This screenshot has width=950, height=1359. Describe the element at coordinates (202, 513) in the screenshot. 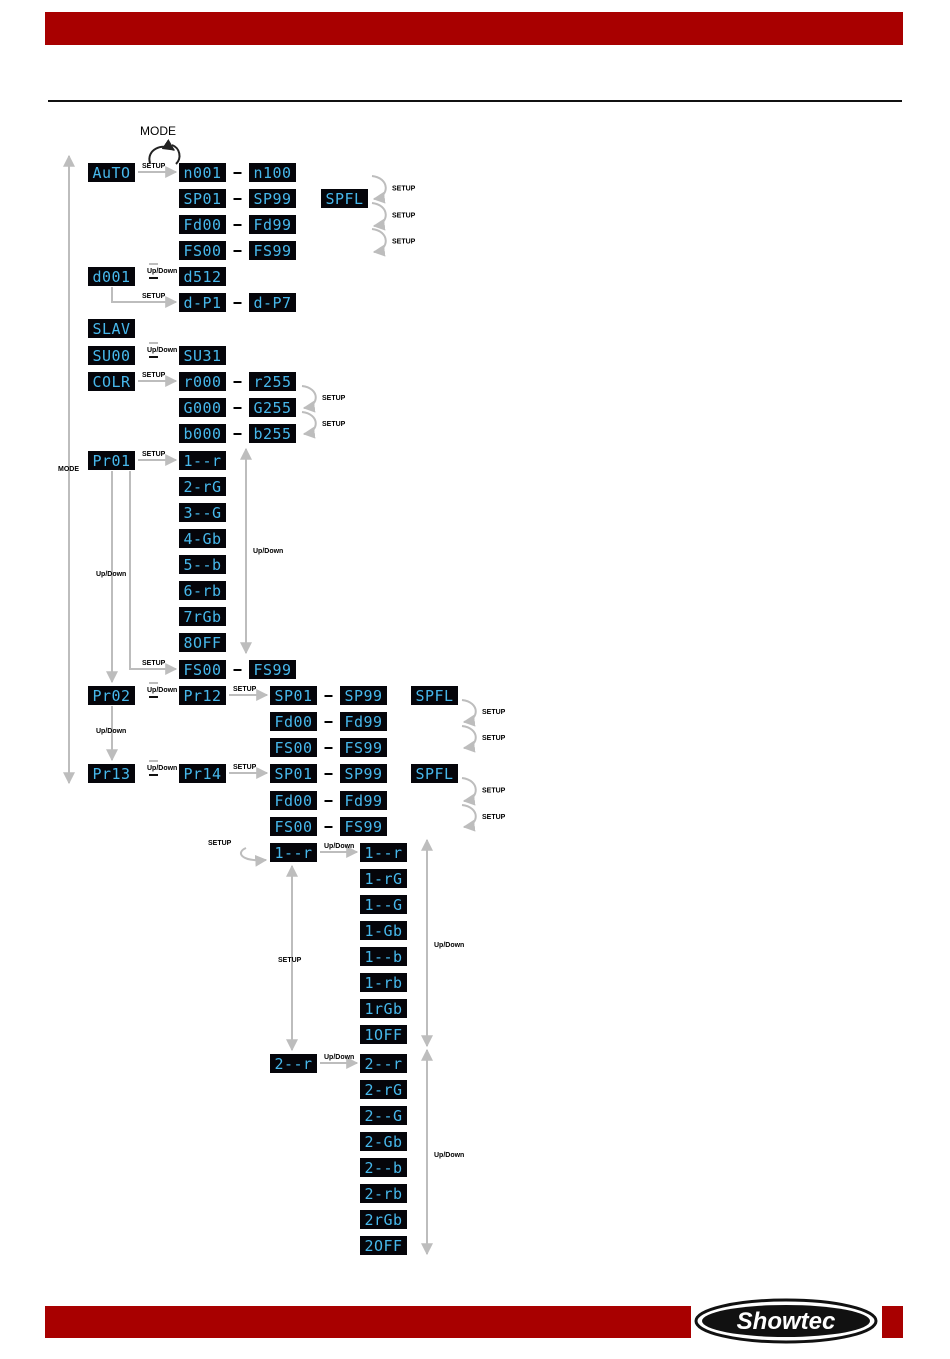

I see `lcd-text: 3--G` at that location.